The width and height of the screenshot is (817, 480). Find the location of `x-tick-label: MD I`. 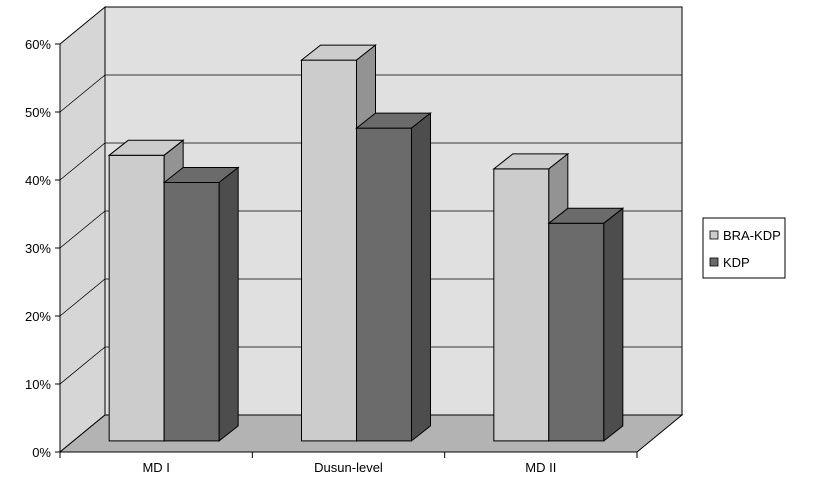

x-tick-label: MD I is located at coordinates (155, 467).